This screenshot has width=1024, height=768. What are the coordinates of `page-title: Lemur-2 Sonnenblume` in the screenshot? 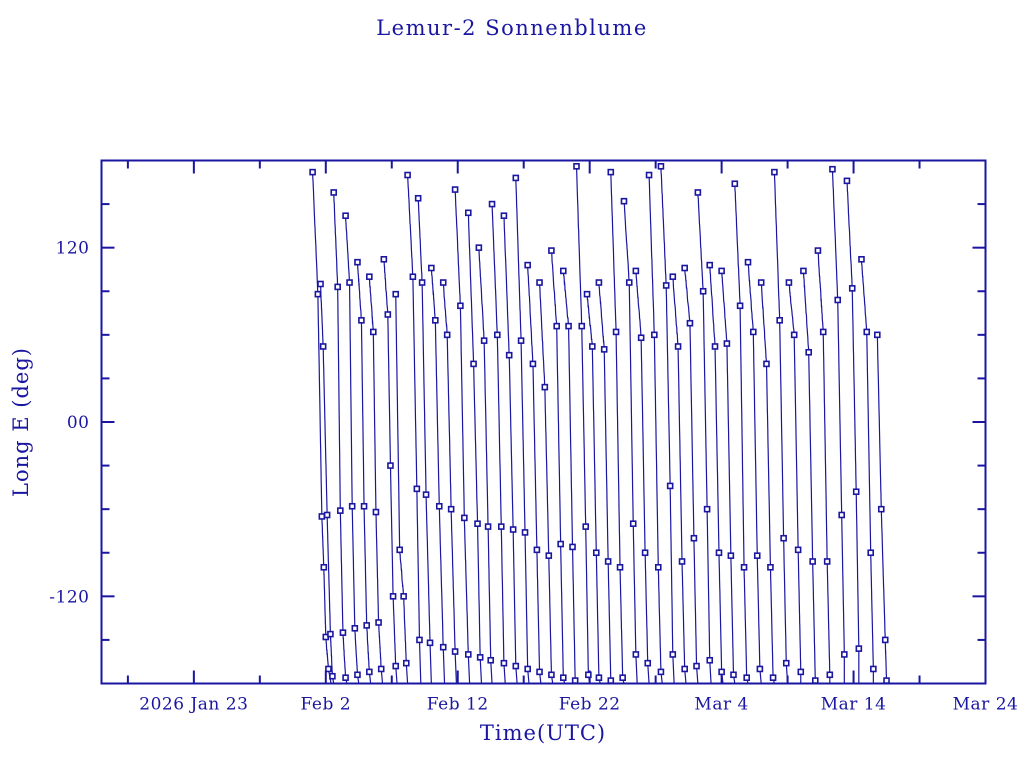 It's located at (512, 28).